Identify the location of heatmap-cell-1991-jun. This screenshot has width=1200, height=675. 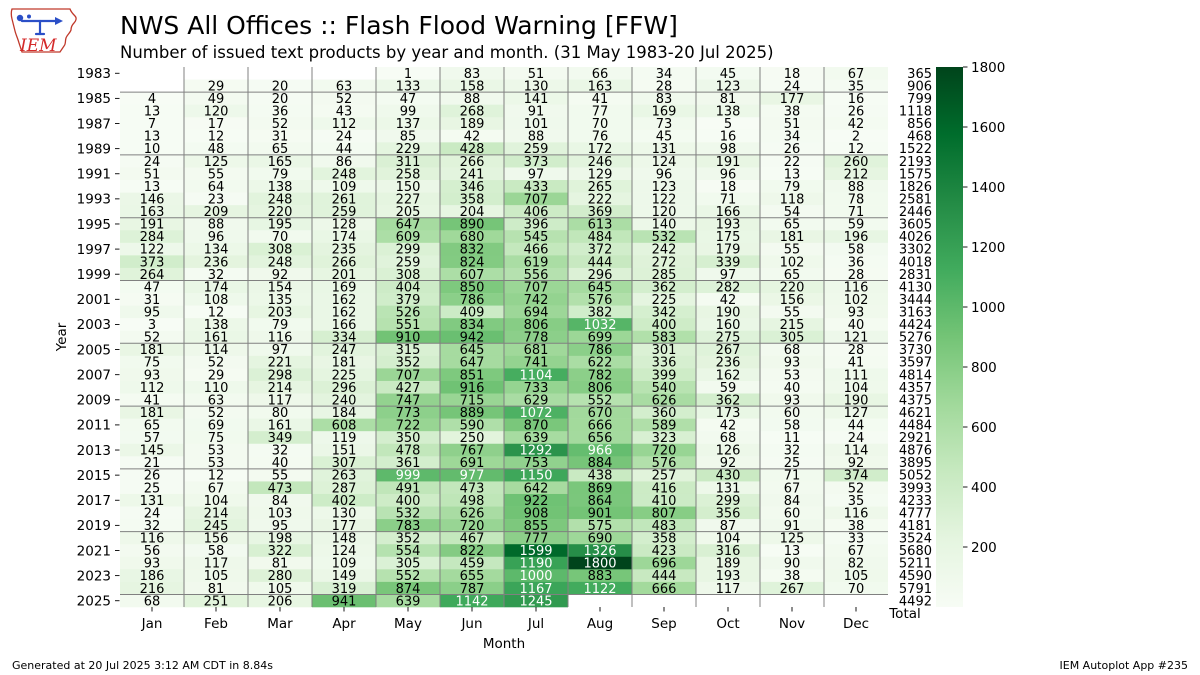
(472, 174).